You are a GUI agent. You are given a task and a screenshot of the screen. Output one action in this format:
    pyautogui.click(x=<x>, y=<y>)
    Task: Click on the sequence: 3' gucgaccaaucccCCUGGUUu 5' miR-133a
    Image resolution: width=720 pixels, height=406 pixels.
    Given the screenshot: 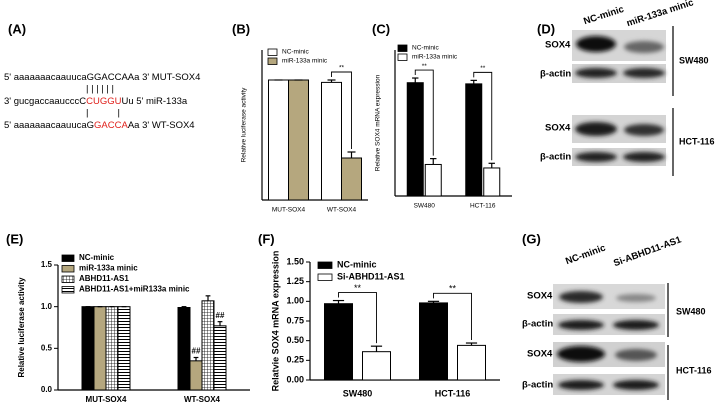 What is the action you would take?
    pyautogui.click(x=96, y=101)
    